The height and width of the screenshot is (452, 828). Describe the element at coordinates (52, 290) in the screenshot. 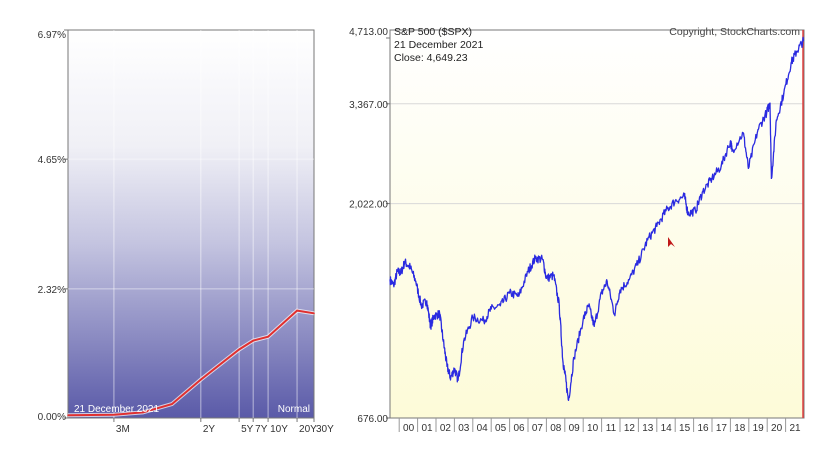

I see `yield-curve-y-tick-label: 2.32%` at that location.